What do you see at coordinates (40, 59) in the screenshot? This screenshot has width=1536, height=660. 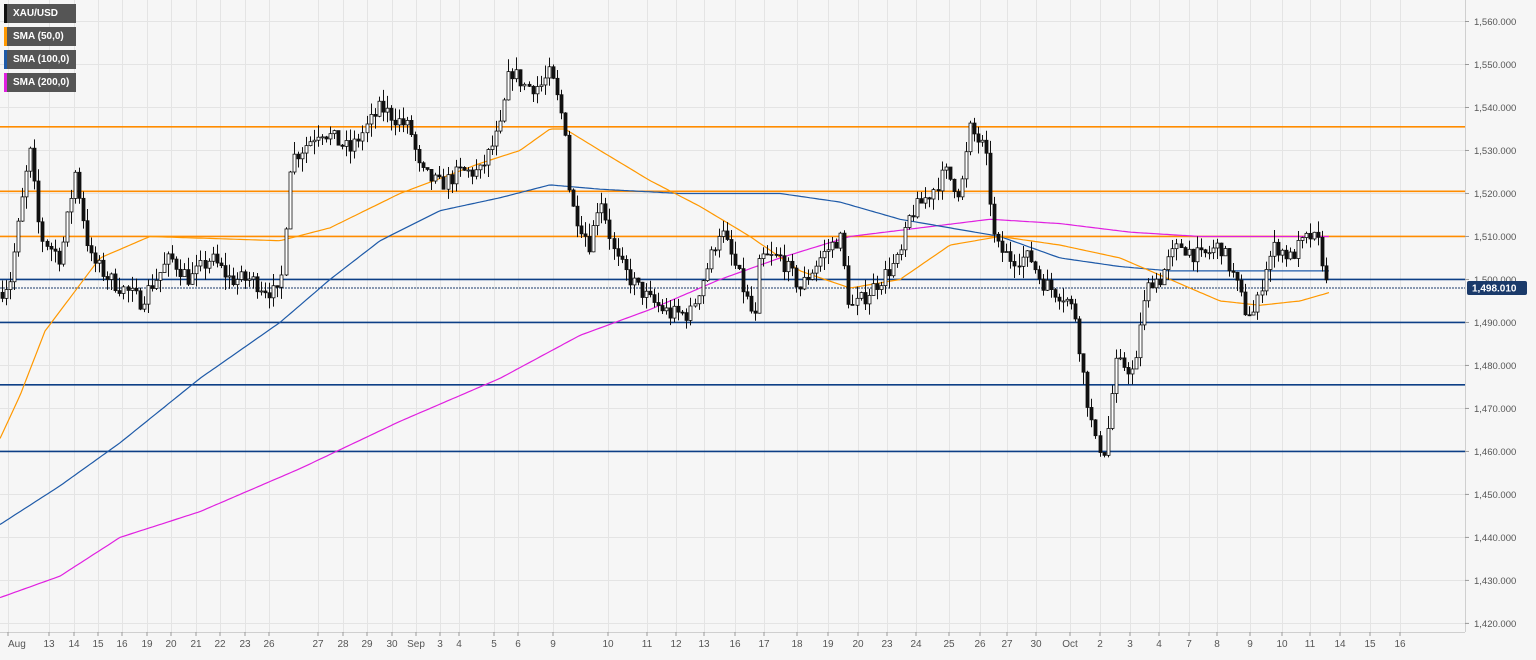 I see `legend-item-sma100: SMA (100,0)` at bounding box center [40, 59].